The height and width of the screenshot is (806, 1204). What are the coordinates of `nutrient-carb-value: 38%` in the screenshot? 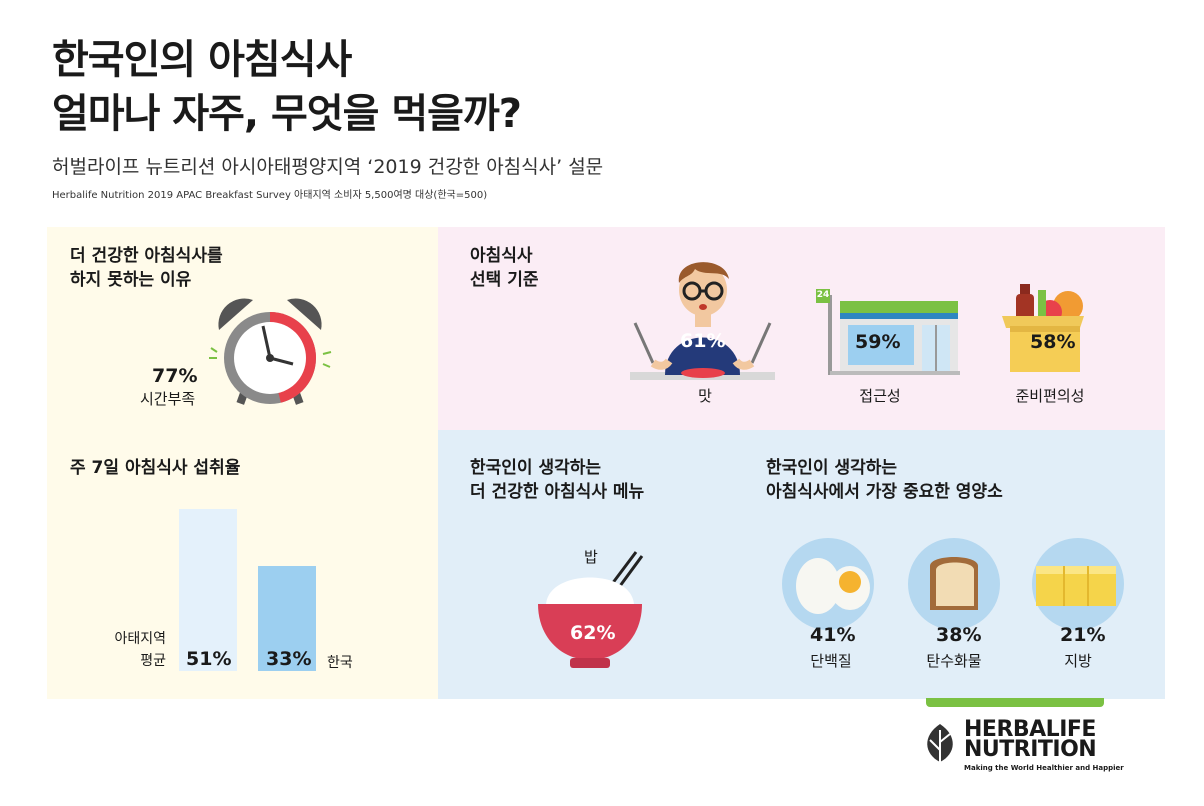 It's located at (959, 635).